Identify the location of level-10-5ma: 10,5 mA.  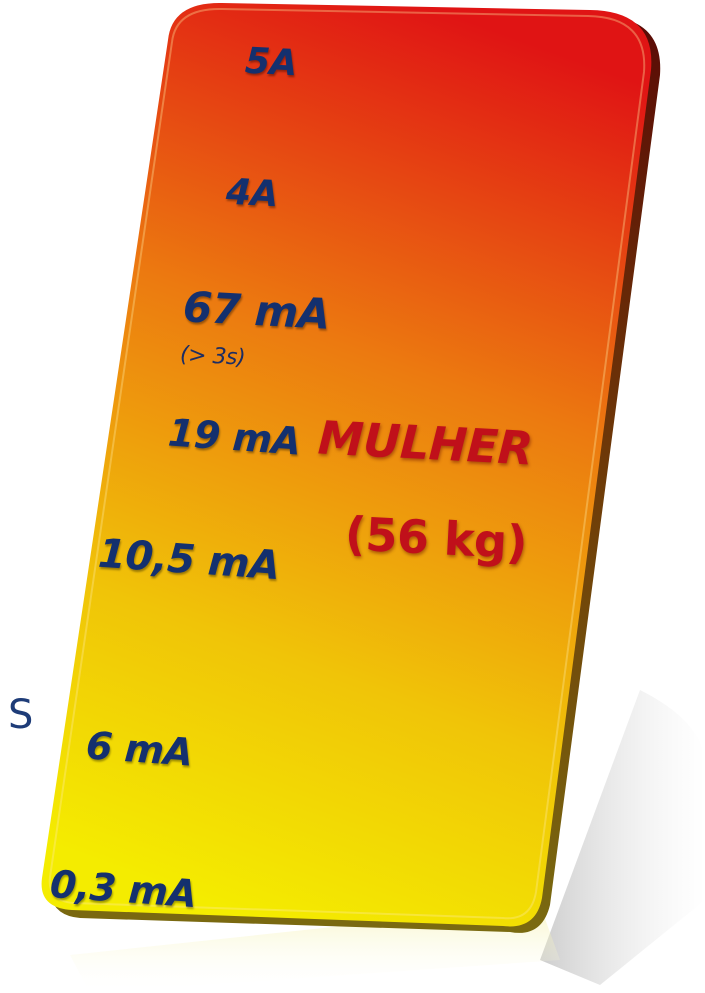
(189, 560).